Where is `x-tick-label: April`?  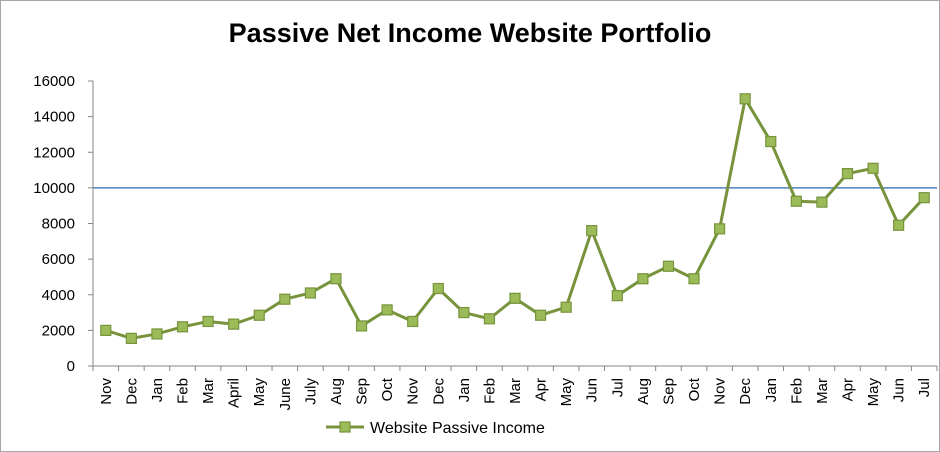 x-tick-label: April is located at coordinates (234, 393).